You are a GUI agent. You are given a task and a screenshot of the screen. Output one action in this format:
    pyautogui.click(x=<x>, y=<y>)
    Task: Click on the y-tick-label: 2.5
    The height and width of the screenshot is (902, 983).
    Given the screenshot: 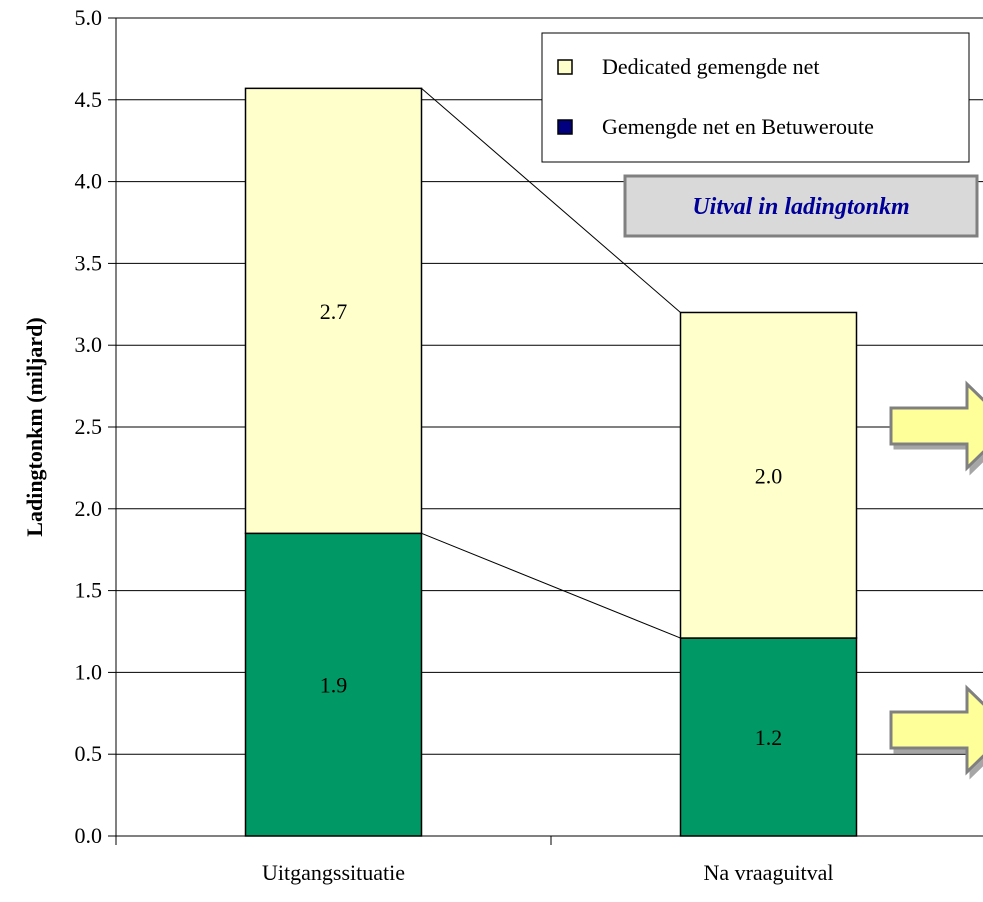 What is the action you would take?
    pyautogui.click(x=89, y=426)
    